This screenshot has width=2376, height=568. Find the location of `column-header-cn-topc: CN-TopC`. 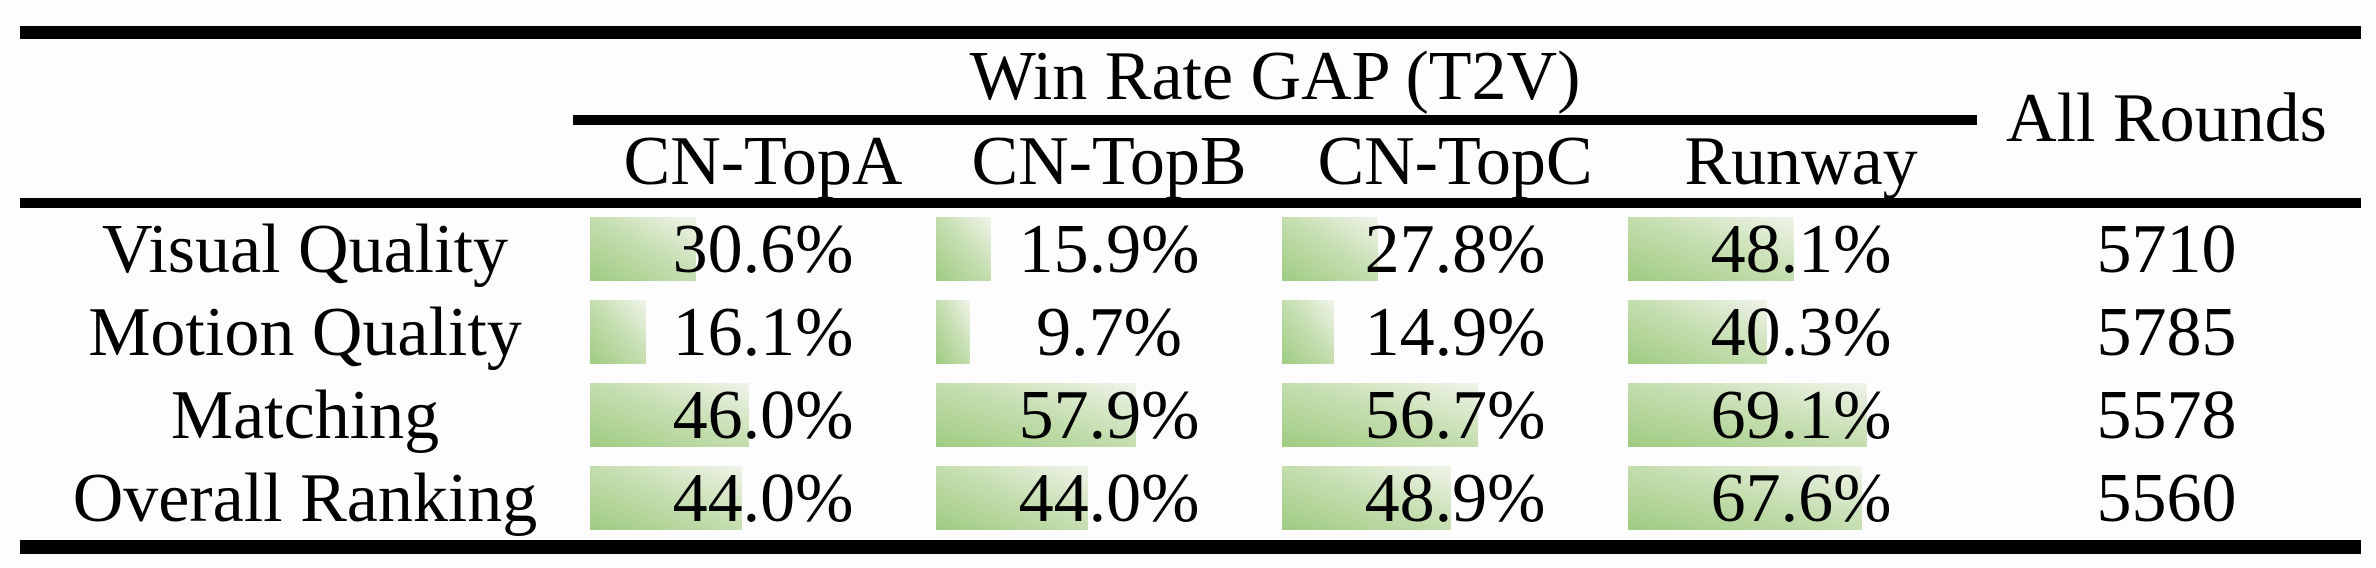

column-header-cn-topc: CN-TopC is located at coordinates (1455, 161).